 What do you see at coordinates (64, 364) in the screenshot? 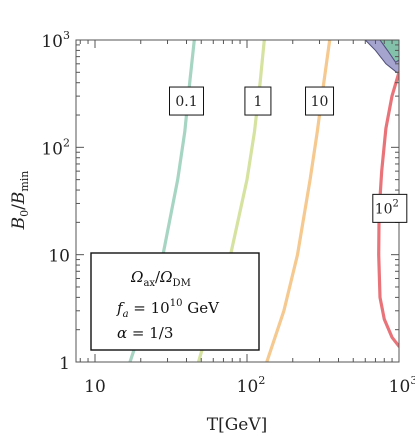
I see `y-tick-label: 1` at bounding box center [64, 364].